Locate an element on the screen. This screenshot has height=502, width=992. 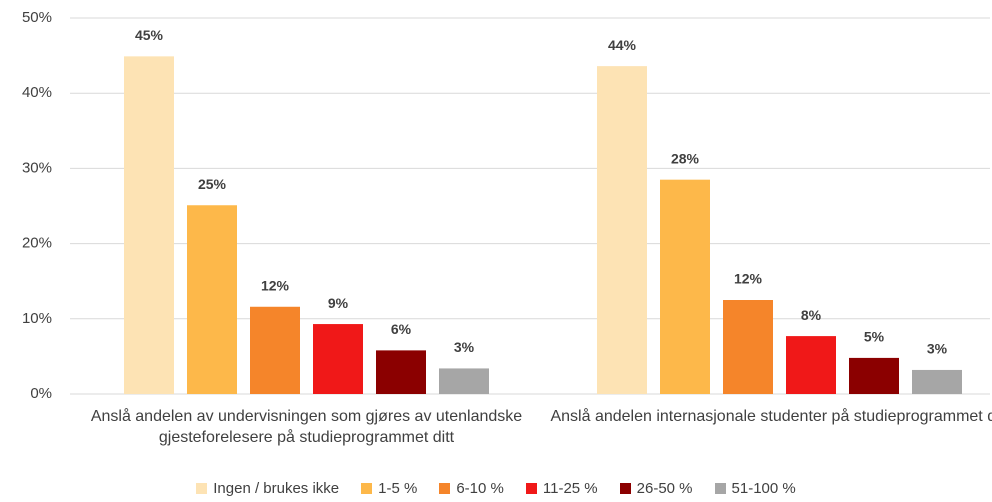
value-label: 44% is located at coordinates (622, 45).